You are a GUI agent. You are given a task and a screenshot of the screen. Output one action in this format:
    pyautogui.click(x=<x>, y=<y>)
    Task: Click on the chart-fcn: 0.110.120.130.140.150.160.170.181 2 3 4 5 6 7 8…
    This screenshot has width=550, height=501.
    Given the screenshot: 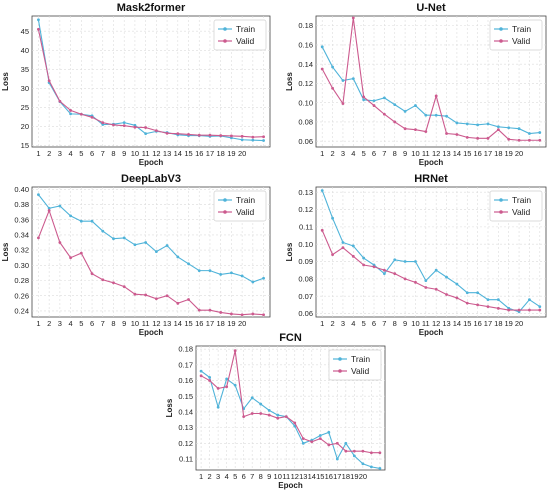 What is the action you would take?
    pyautogui.click(x=275, y=411)
    